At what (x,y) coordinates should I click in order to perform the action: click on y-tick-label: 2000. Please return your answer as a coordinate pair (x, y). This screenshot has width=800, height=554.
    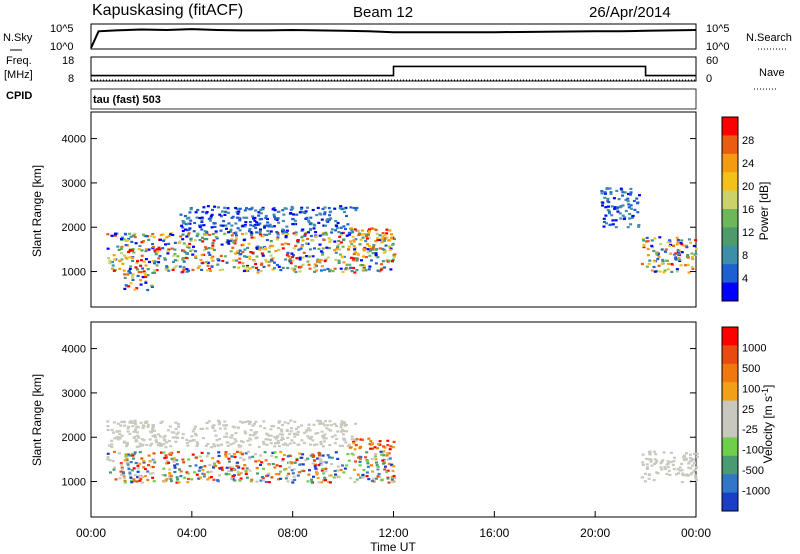
    Looking at the image, I should click on (74, 228).